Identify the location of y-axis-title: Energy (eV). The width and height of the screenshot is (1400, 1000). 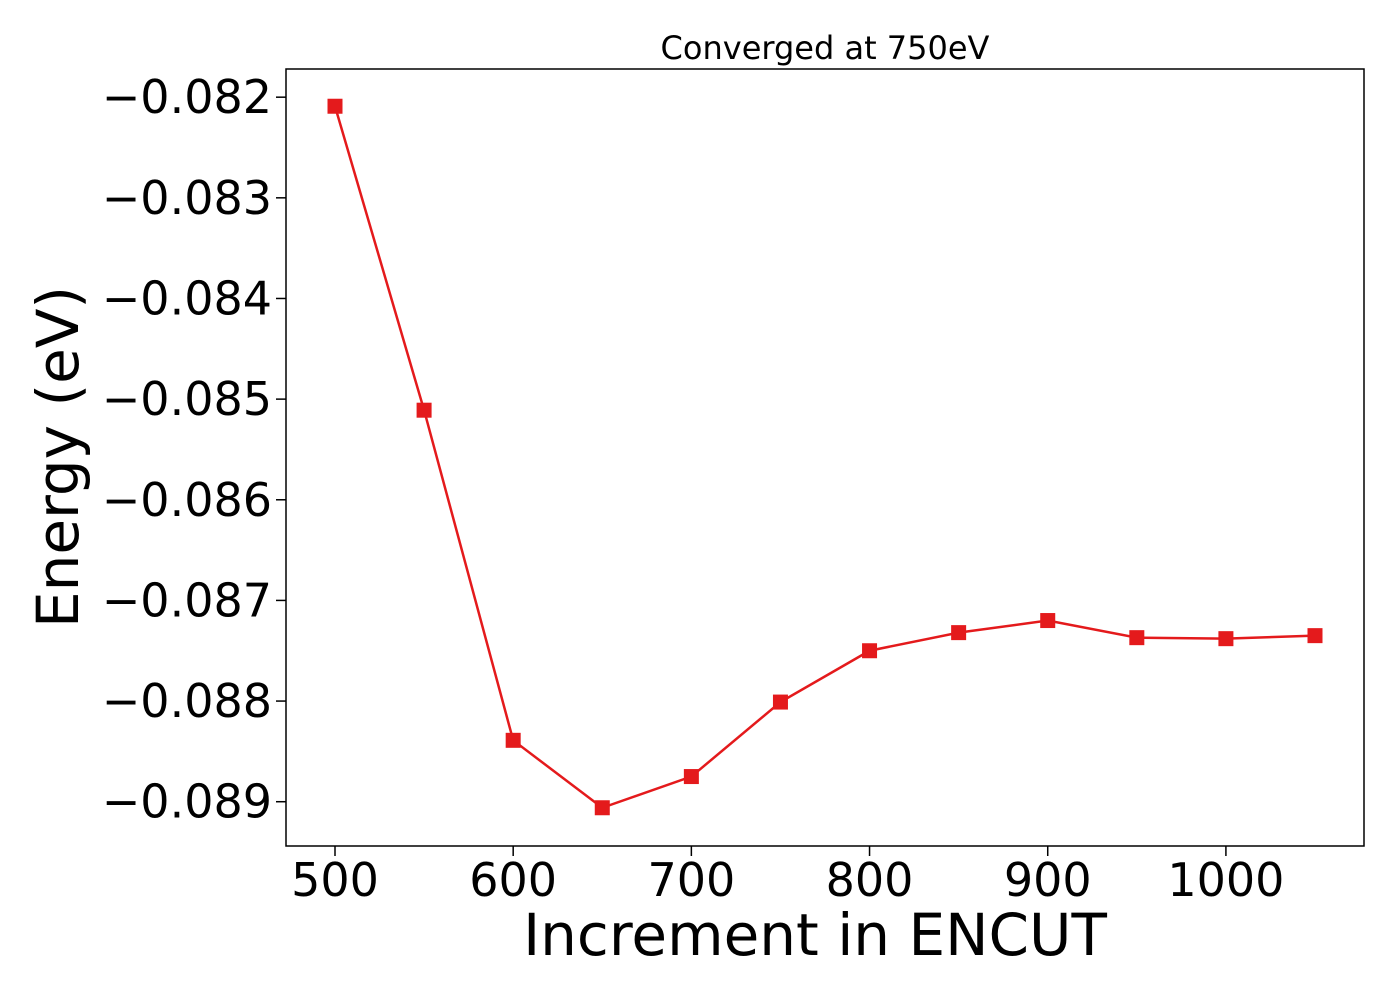
(58, 457).